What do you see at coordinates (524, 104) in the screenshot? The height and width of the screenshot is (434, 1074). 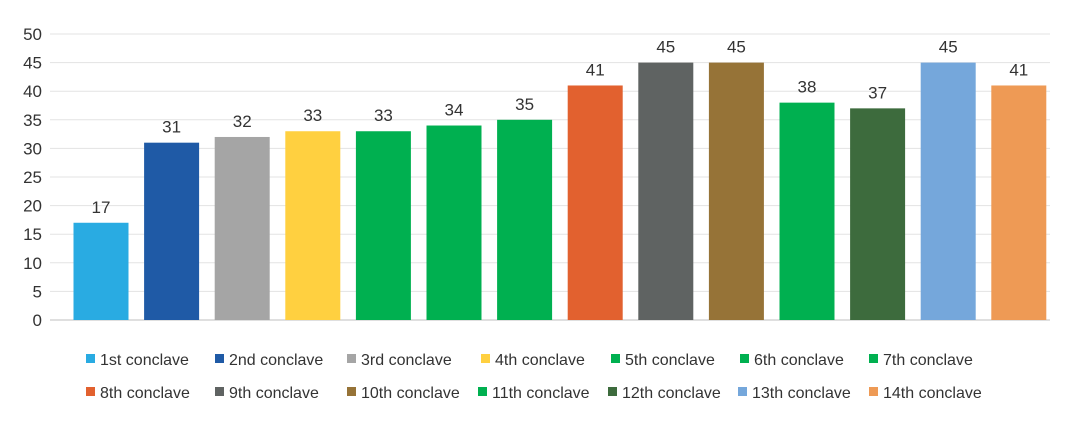 I see `data-label: 35` at bounding box center [524, 104].